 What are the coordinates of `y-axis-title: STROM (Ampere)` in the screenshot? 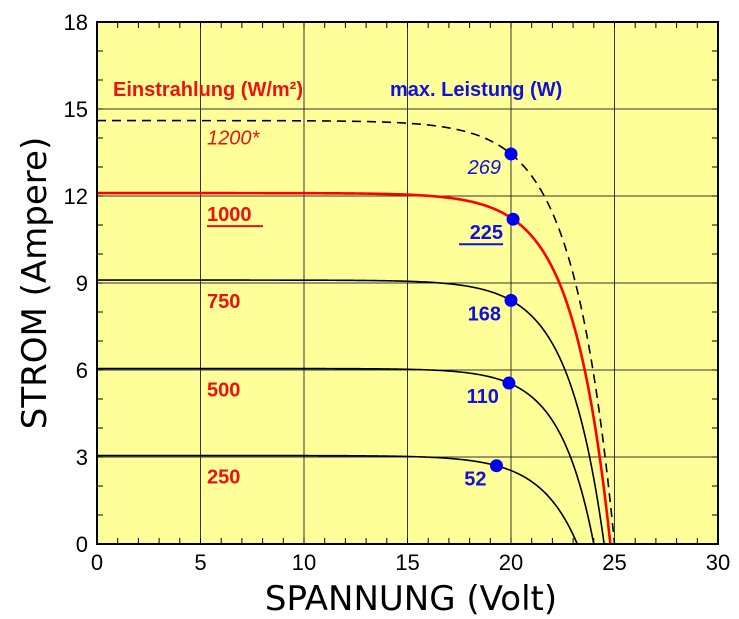 It's located at (35, 283).